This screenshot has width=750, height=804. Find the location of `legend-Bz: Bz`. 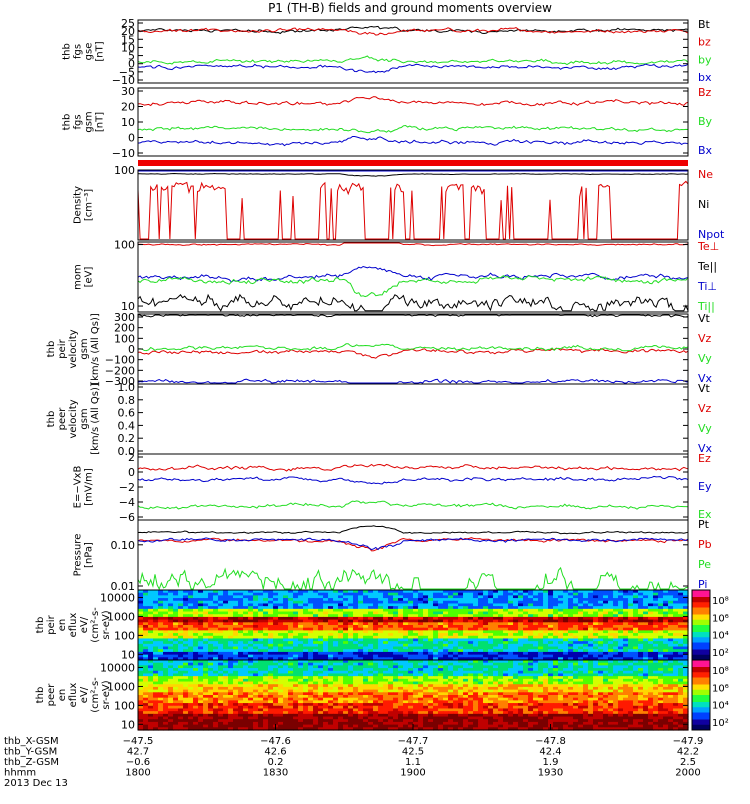

legend-Bz: Bz is located at coordinates (705, 92).